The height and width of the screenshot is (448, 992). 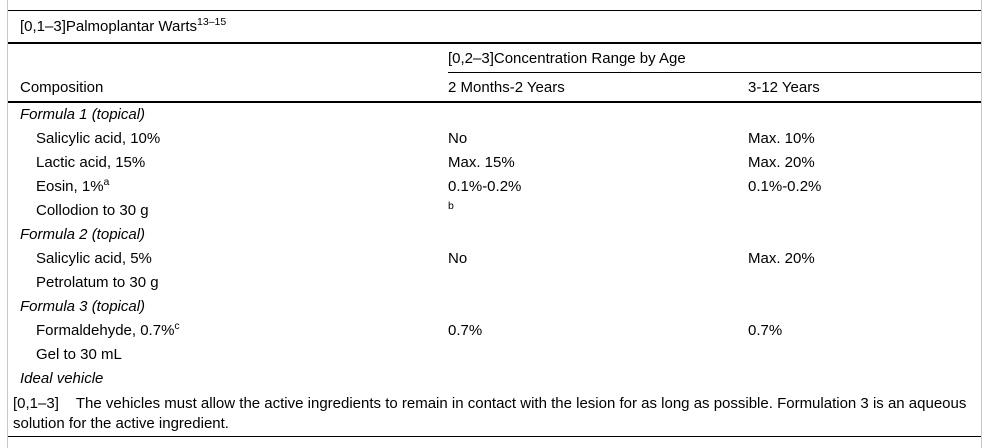 What do you see at coordinates (506, 87) in the screenshot?
I see `age-column-header-young: 2 Months-2 Years` at bounding box center [506, 87].